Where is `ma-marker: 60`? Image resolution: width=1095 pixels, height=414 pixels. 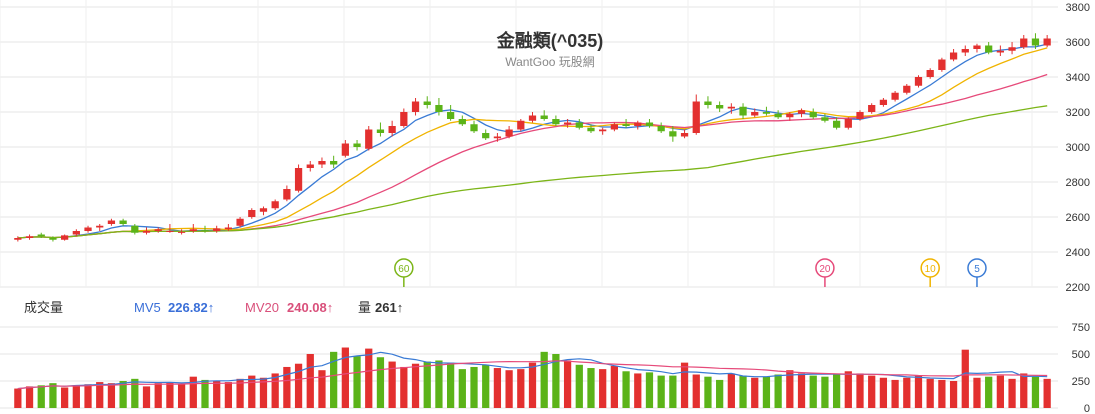
ma-marker: 60 is located at coordinates (404, 272).